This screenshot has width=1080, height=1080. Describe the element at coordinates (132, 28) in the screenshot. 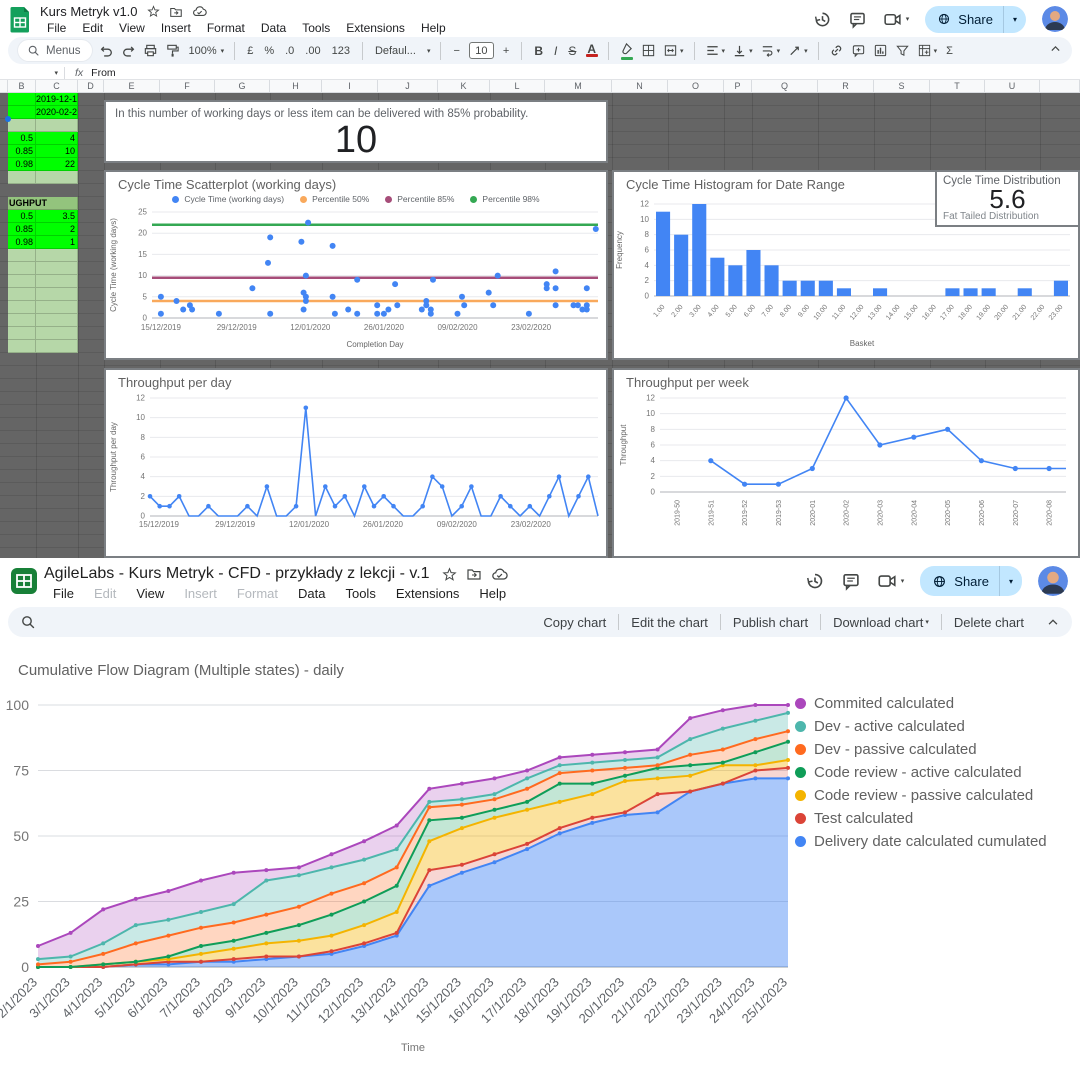

I see `menu-view: View` at that location.